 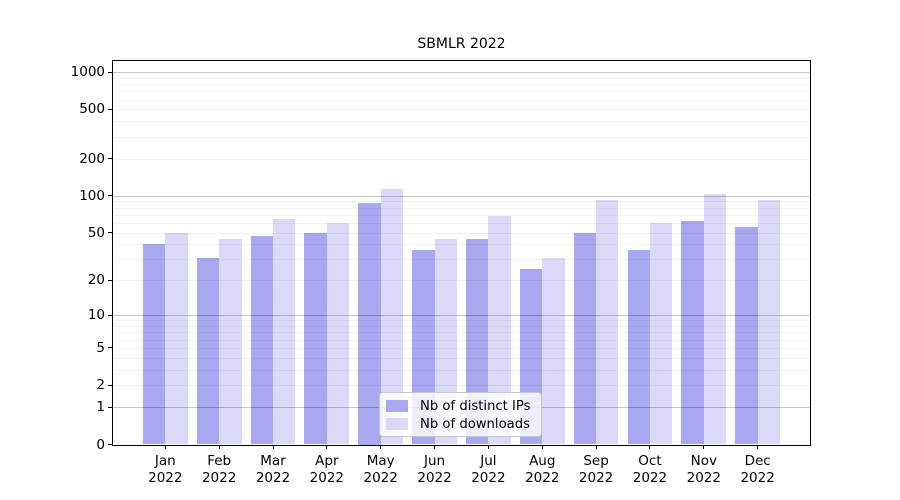 What do you see at coordinates (715, 319) in the screenshot?
I see `bar-downloads-nov` at bounding box center [715, 319].